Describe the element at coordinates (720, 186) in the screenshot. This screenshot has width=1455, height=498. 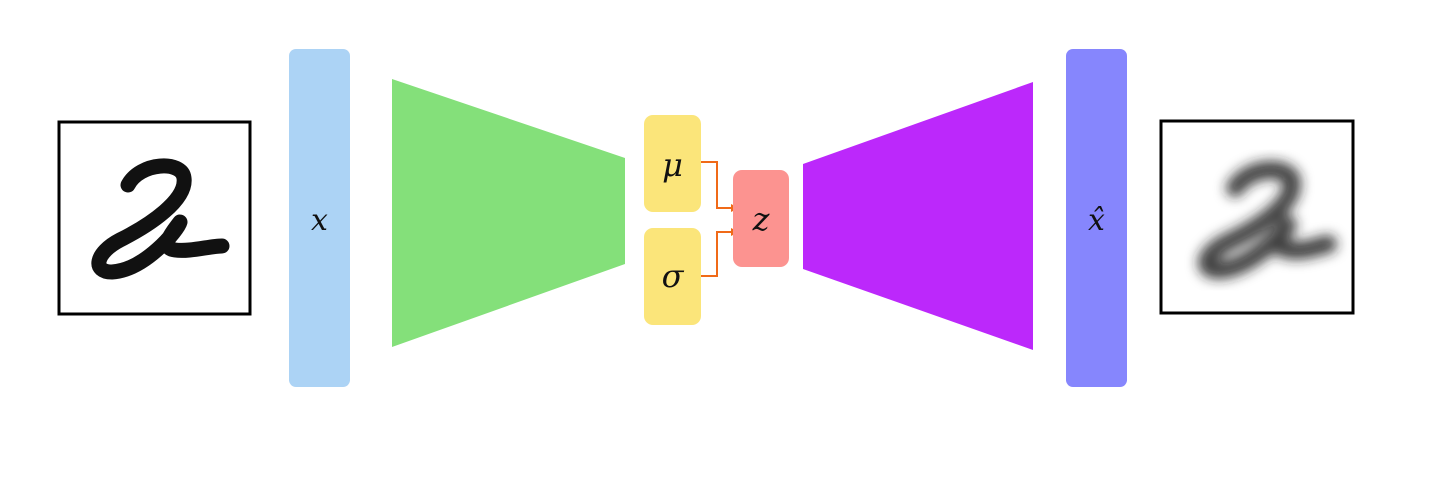
I see `mu-to-z-arrow` at that location.